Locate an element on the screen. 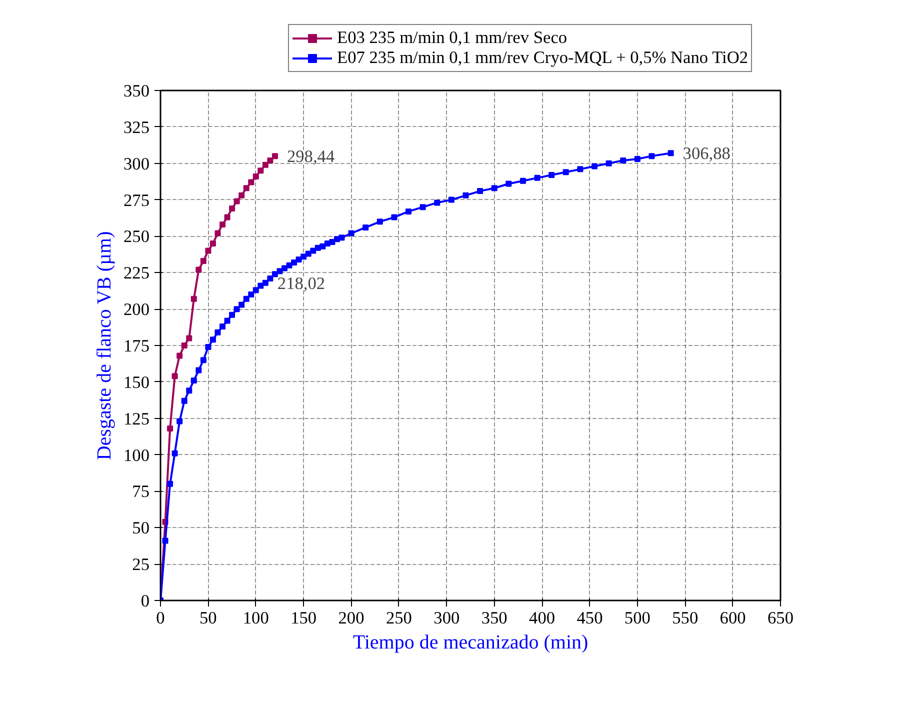  x-tick-label: 300 is located at coordinates (447, 618).